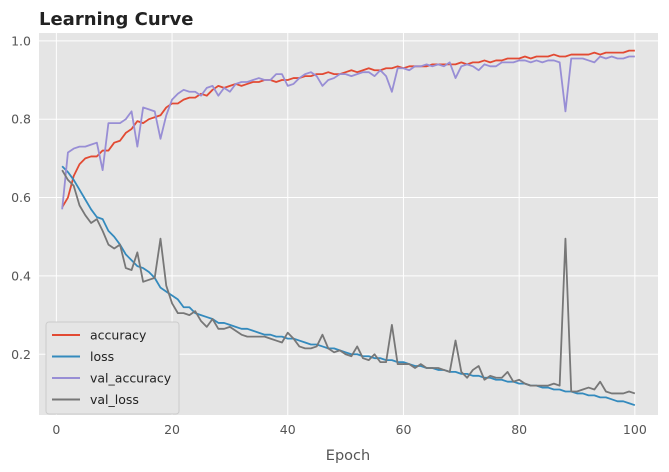  Describe the element at coordinates (114, 399) in the screenshot. I see `legend-label: val_loss` at that location.